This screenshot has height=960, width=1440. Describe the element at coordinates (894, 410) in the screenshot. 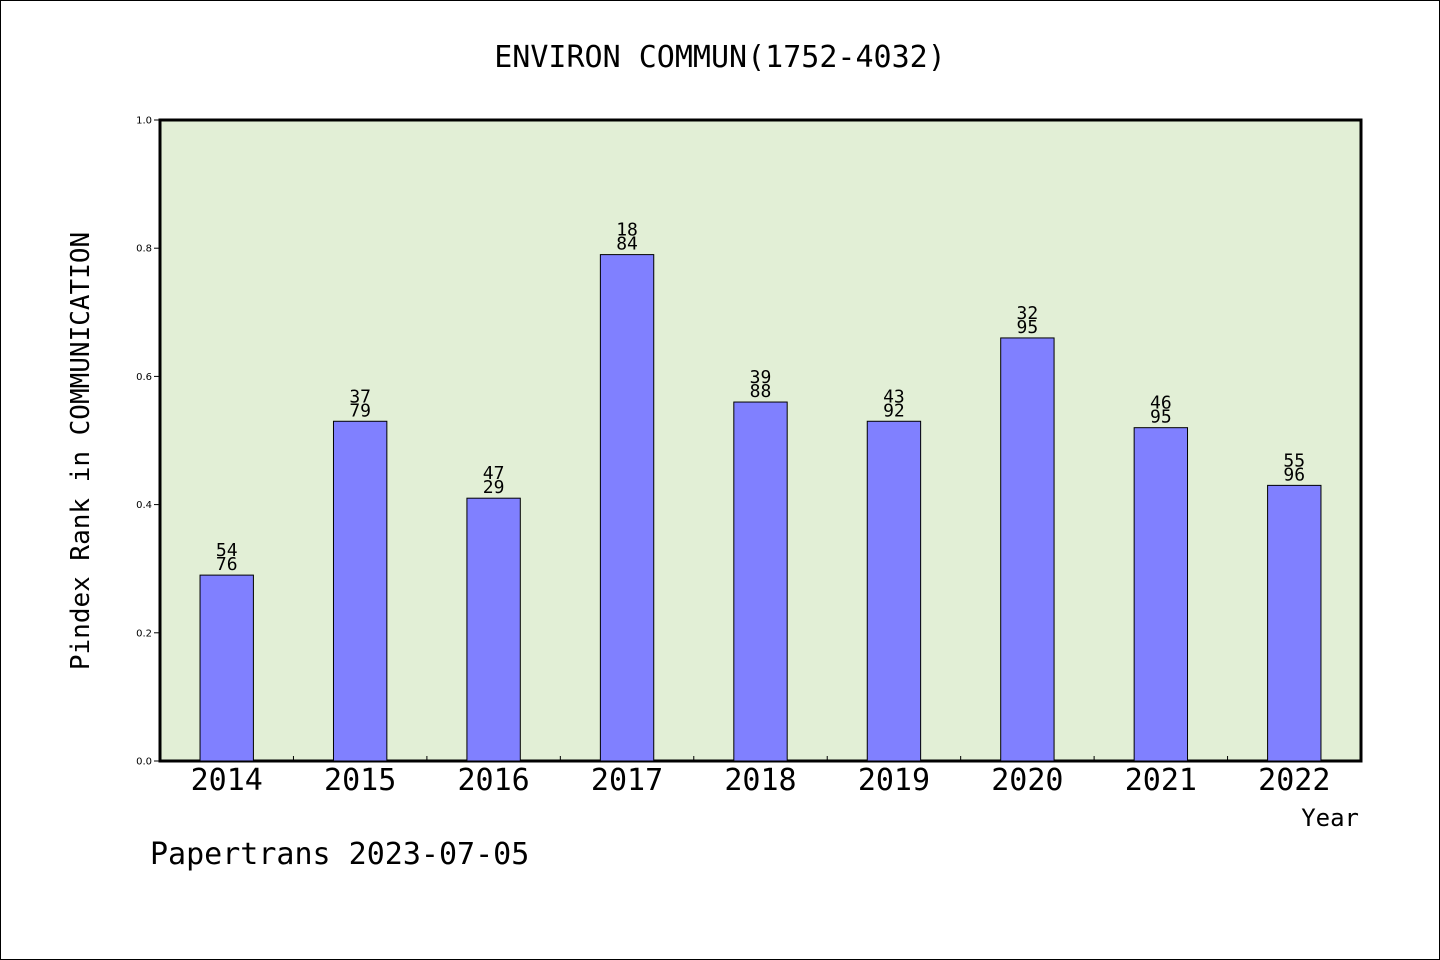

I see `bar-label-bottom: 92` at that location.